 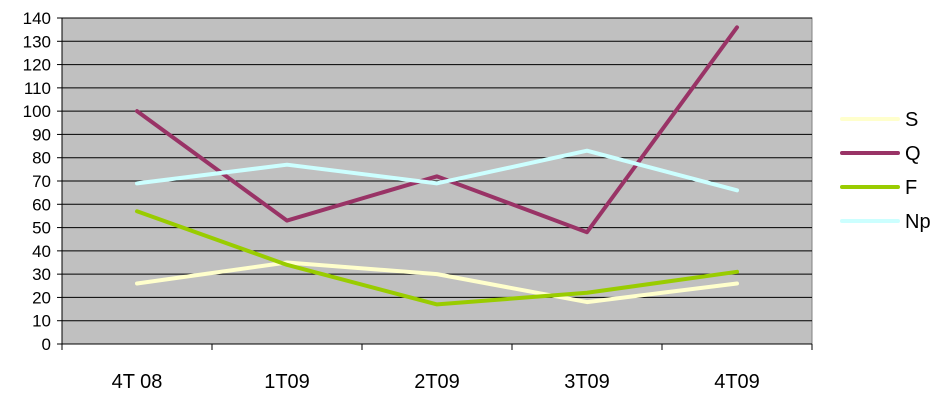 What do you see at coordinates (46, 344) in the screenshot?
I see `y-tick-label: 0` at bounding box center [46, 344].